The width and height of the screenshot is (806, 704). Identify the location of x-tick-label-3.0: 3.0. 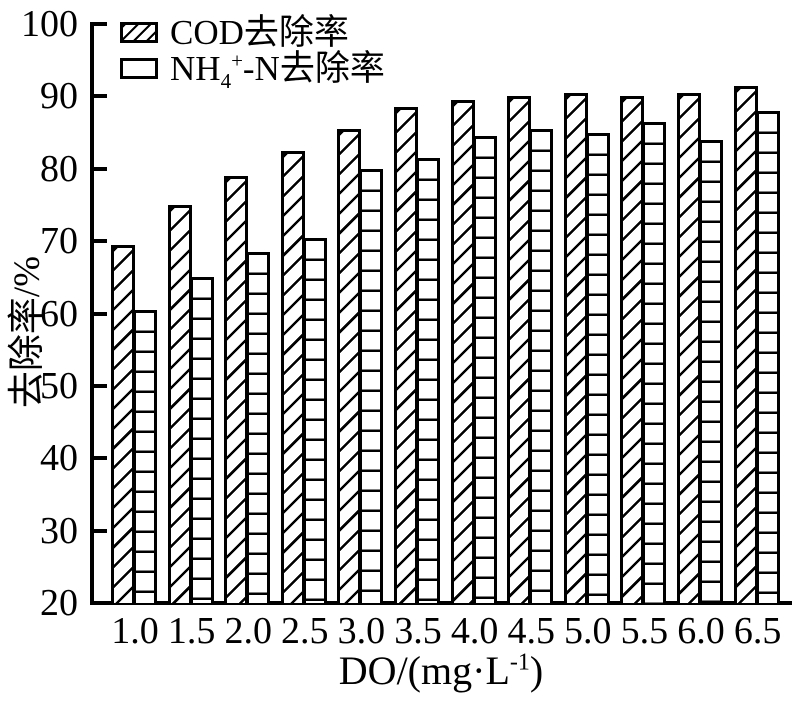
(361, 631).